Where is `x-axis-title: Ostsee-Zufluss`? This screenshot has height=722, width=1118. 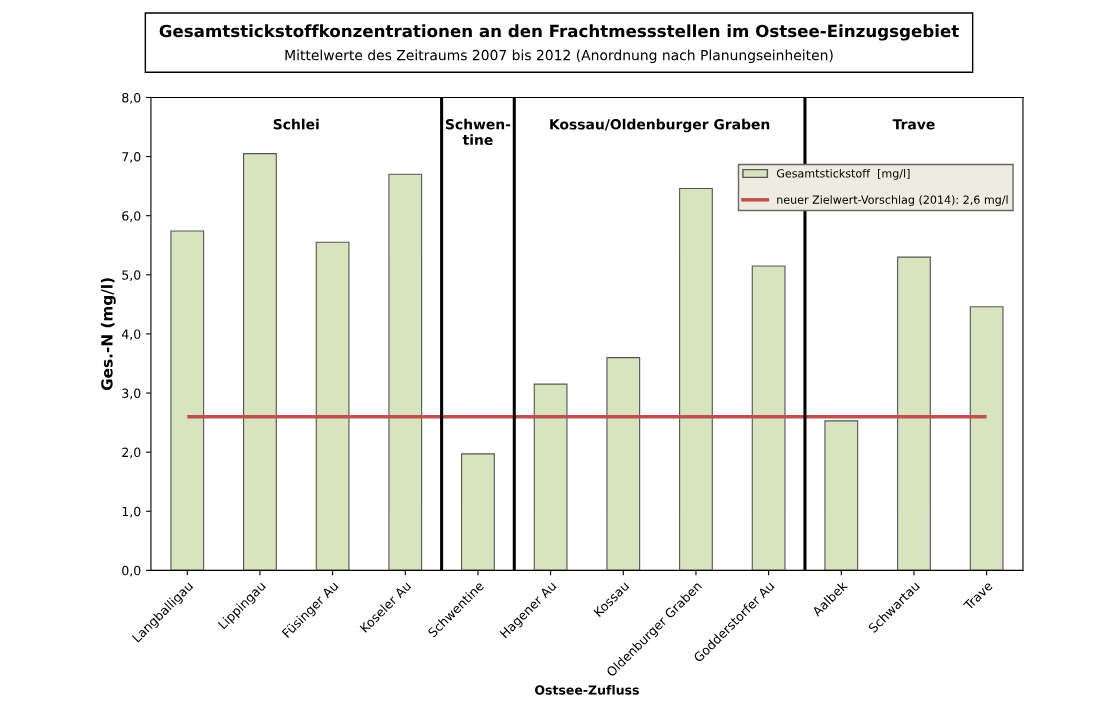
x-axis-title: Ostsee-Zufluss is located at coordinates (587, 690).